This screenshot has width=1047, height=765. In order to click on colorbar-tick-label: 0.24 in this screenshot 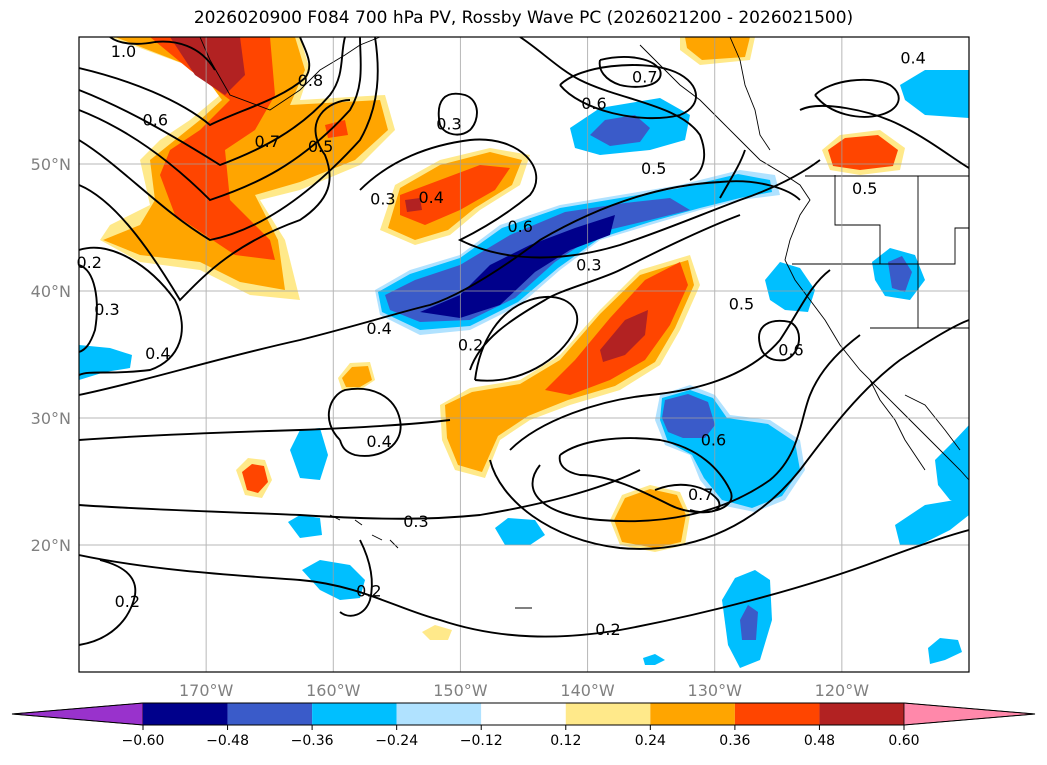, I will do `click(650, 741)`.